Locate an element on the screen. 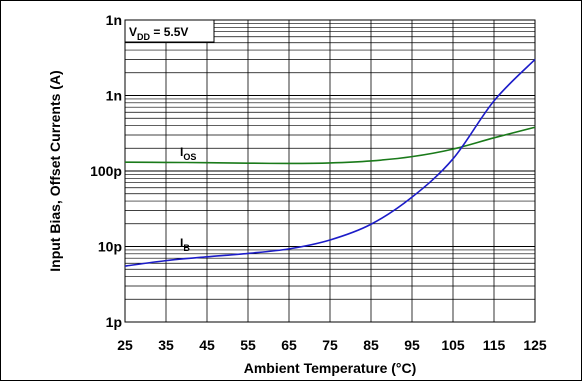 The width and height of the screenshot is (584, 383). vdd-annotation-text: VDD = 5.5V is located at coordinates (158, 33).